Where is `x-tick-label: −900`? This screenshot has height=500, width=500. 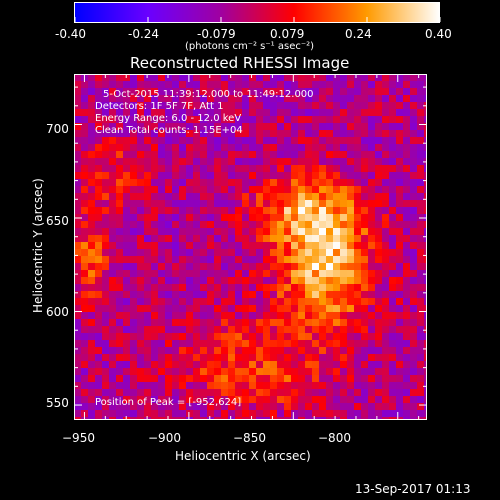 x-tick-label: −900 is located at coordinates (164, 438).